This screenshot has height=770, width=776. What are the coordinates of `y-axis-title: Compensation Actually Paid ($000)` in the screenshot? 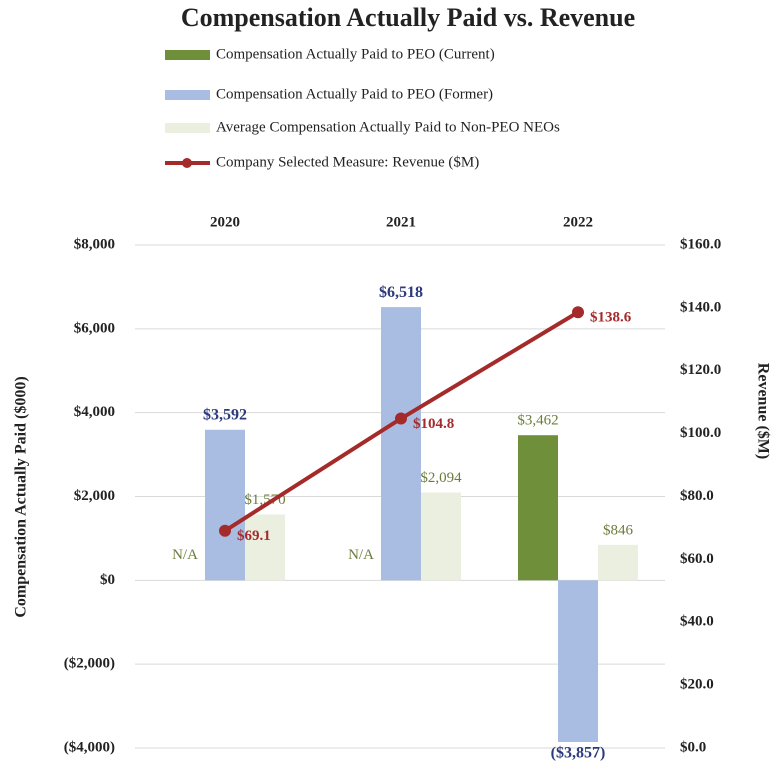 It's located at (21, 496).